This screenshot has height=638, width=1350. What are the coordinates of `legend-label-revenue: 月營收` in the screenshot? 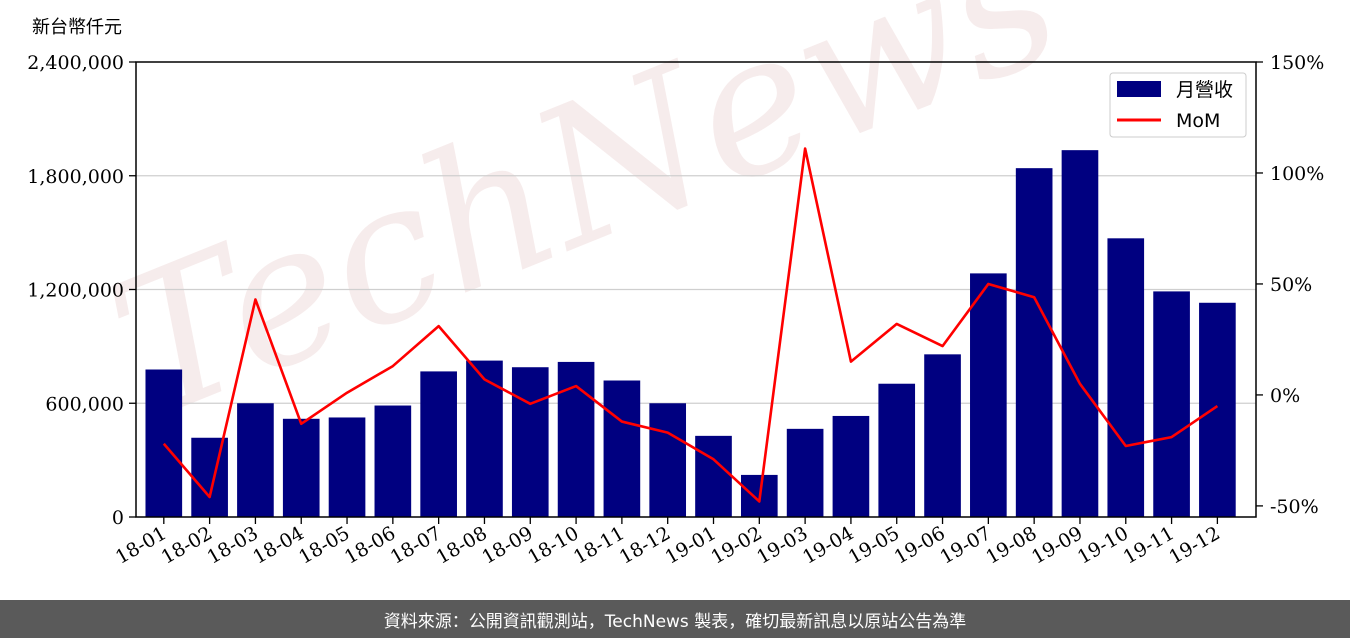 It's located at (1204, 90).